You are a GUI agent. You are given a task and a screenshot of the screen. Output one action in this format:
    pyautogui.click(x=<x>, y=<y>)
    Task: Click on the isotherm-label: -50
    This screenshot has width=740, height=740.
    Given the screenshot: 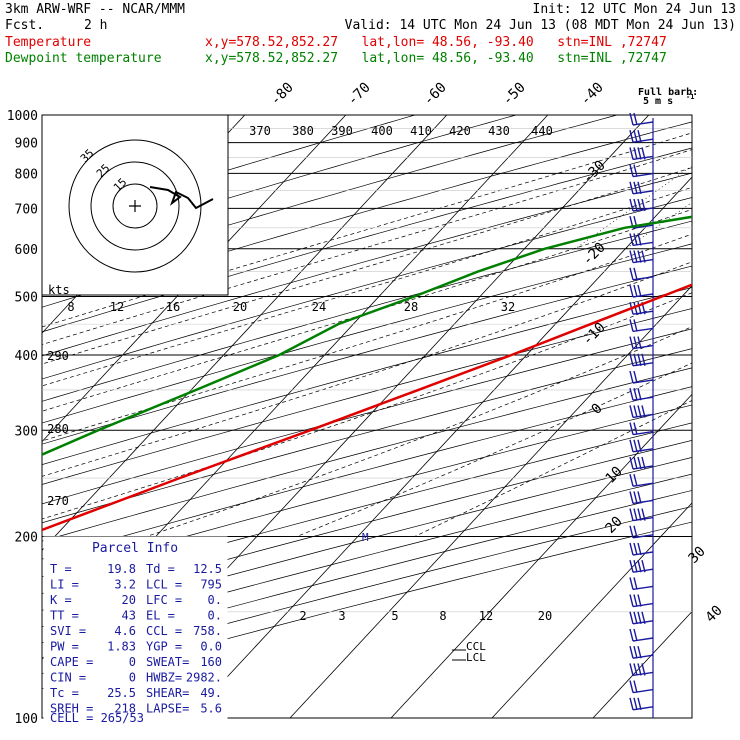 What is the action you would take?
    pyautogui.click(x=514, y=94)
    